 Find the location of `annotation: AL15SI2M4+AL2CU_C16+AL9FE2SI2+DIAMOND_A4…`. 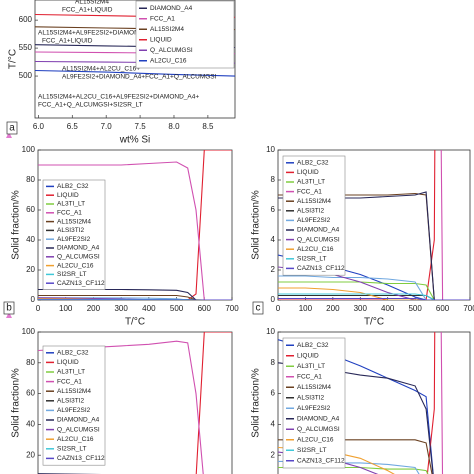

annotation: AL15SI2M4+AL2CU_C16+AL9FE2SI2+DIAMOND_A4… is located at coordinates (118, 97).